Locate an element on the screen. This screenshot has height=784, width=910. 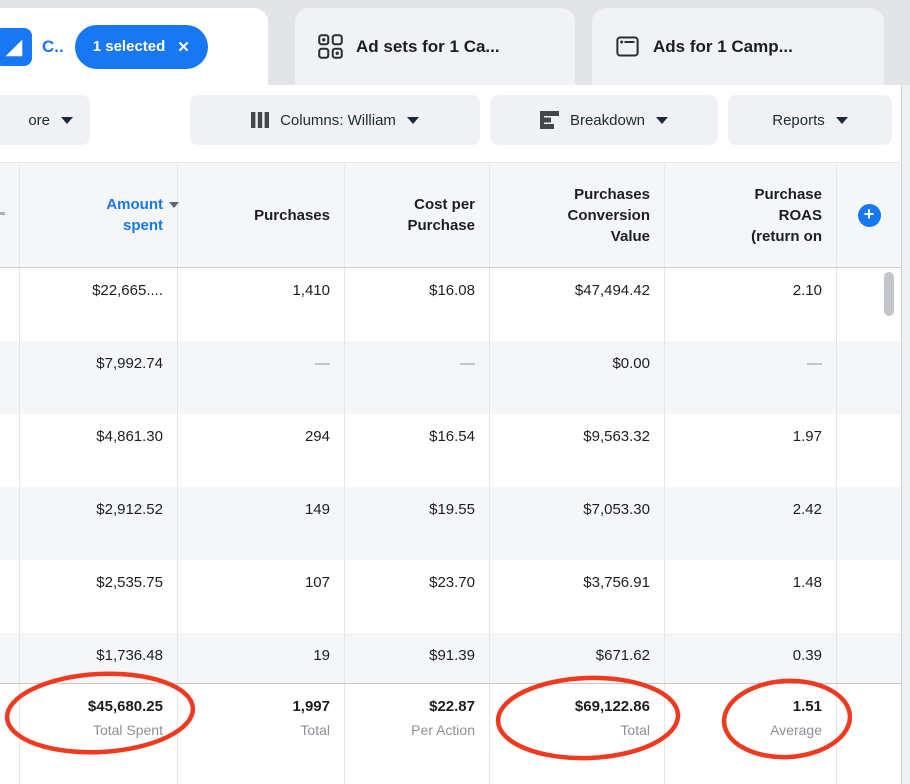
cell-purchases: 19 is located at coordinates (261, 658).